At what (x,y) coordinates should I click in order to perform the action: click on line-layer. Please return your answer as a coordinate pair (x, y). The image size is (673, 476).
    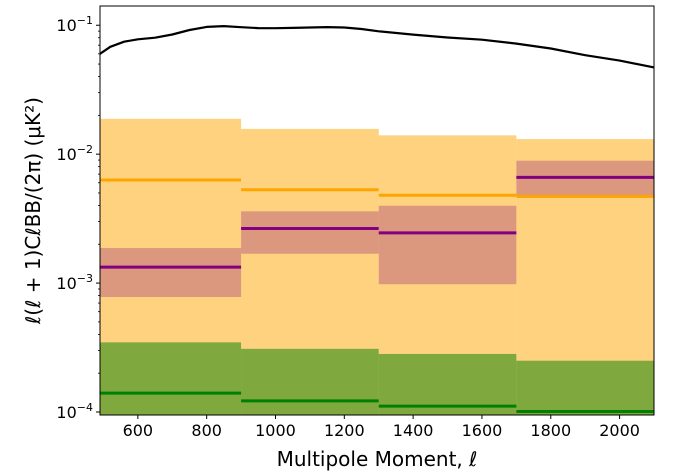
    Looking at the image, I should click on (377, 47).